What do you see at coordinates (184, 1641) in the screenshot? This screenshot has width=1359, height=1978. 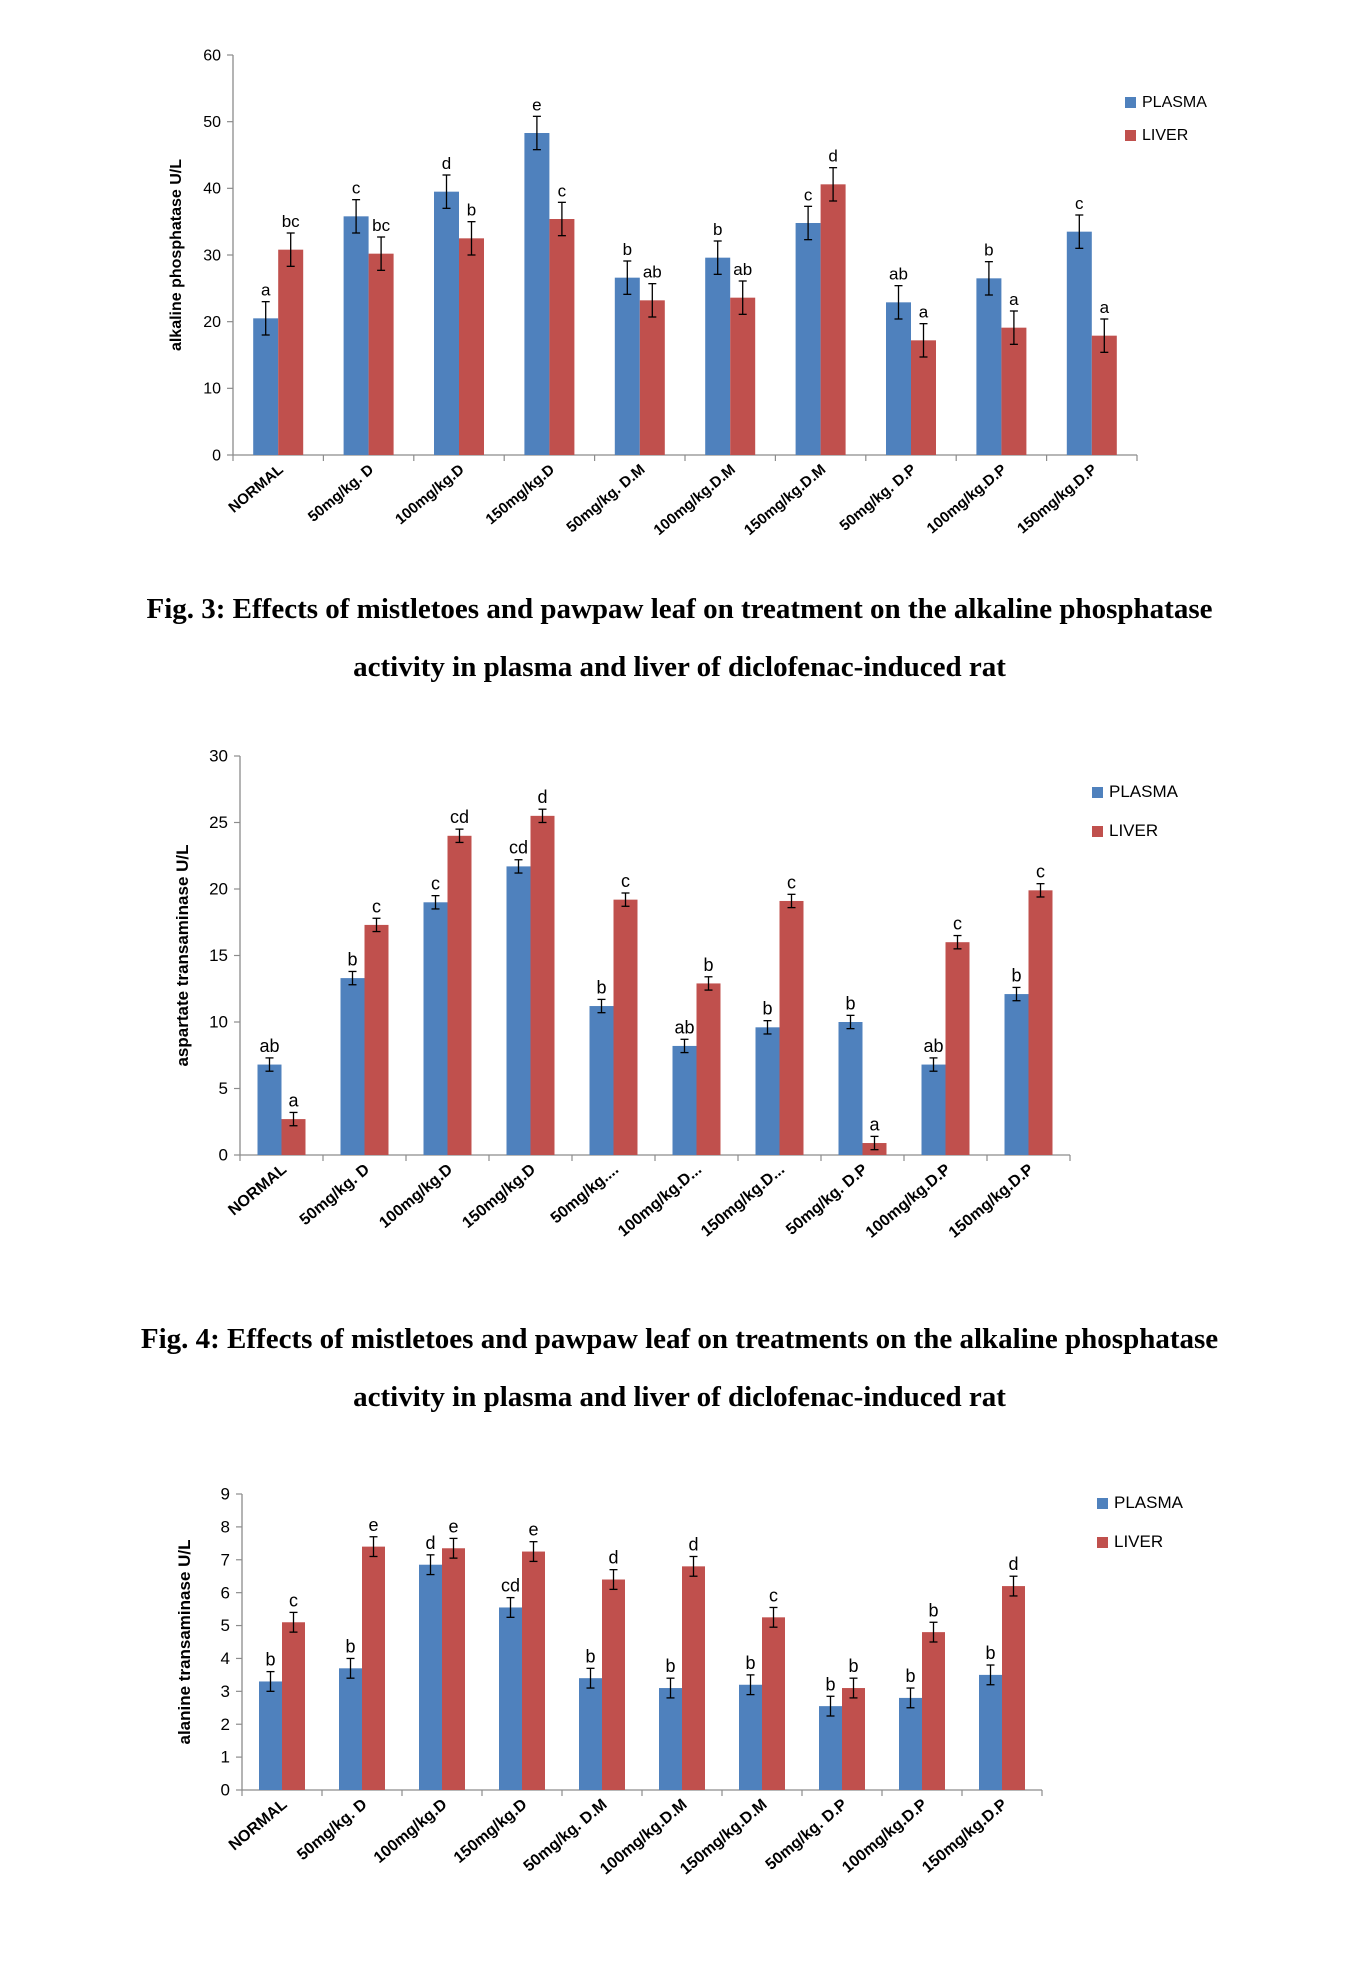 I see `y-axis-label: alanine transaminase U/L` at bounding box center [184, 1641].